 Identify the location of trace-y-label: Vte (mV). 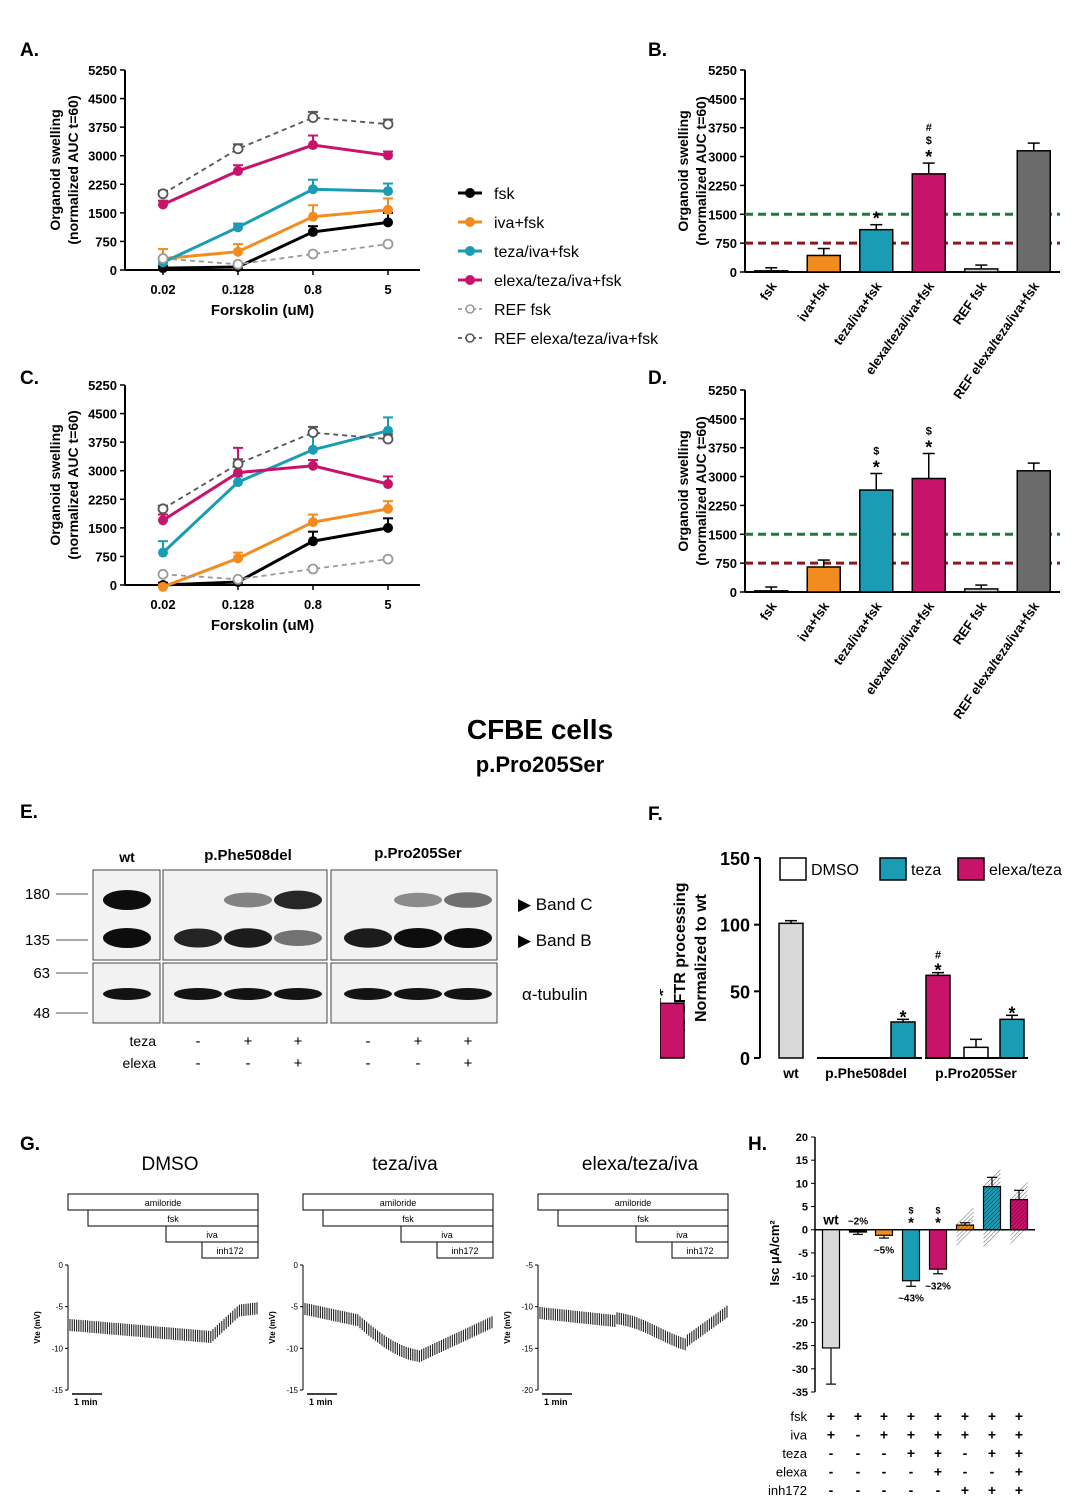
(37, 1327).